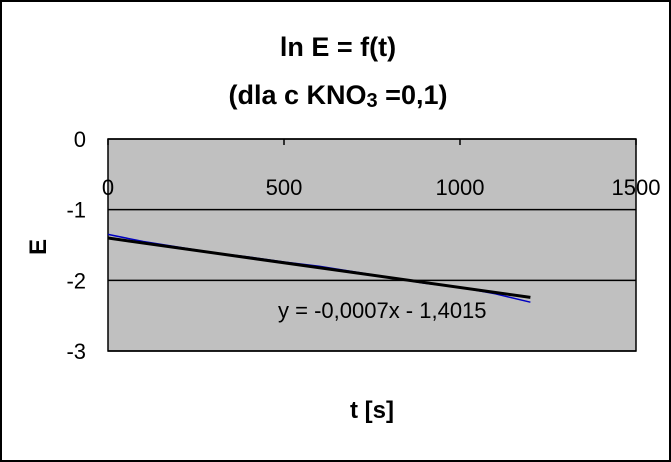  I want to click on x-tick-label: 0, so click(108, 187).